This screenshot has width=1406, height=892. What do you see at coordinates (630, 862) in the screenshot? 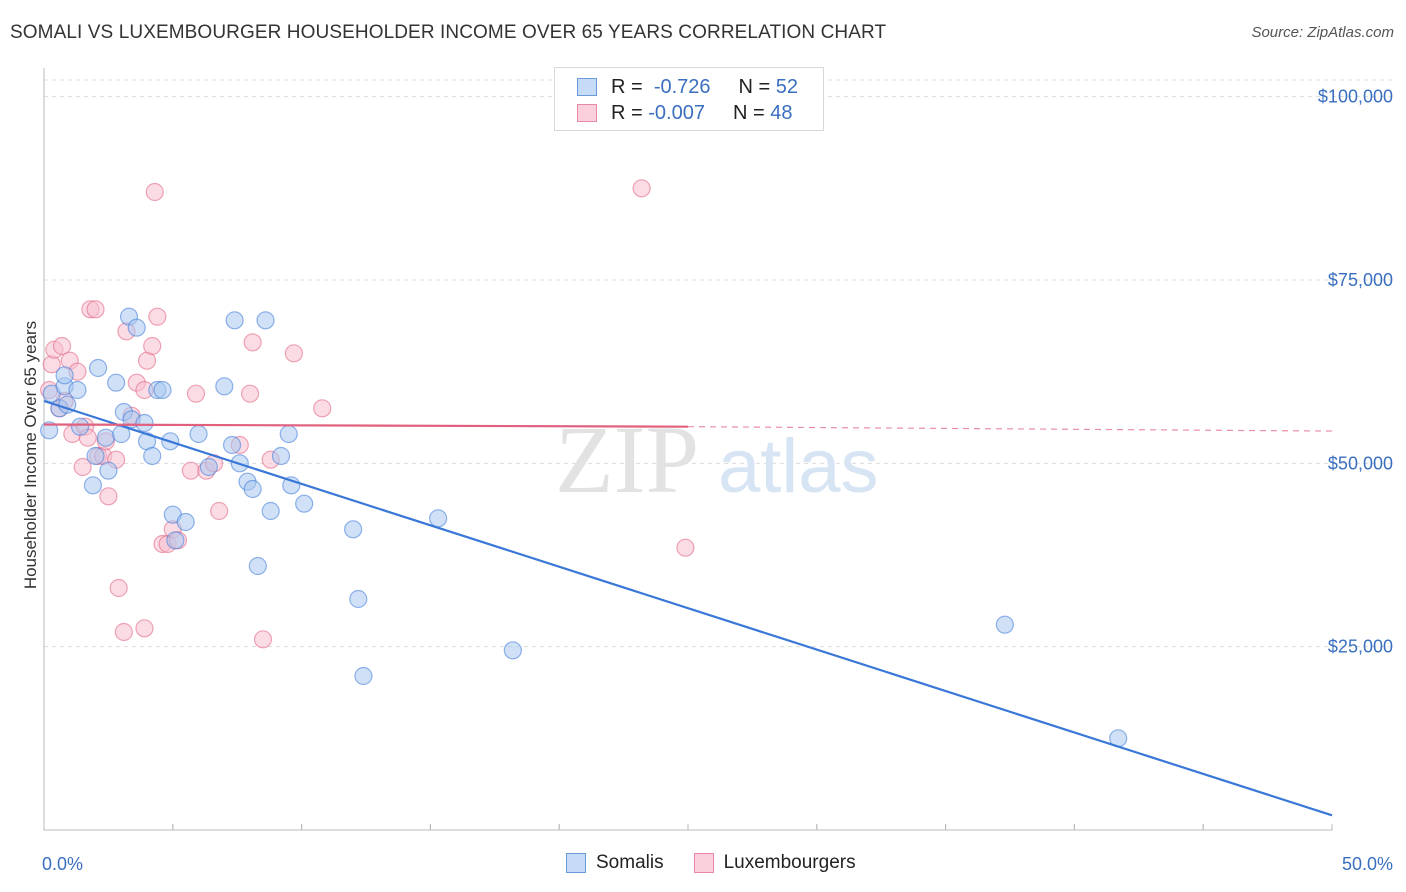
I see `legend-label-somalis: Somalis` at bounding box center [630, 862].